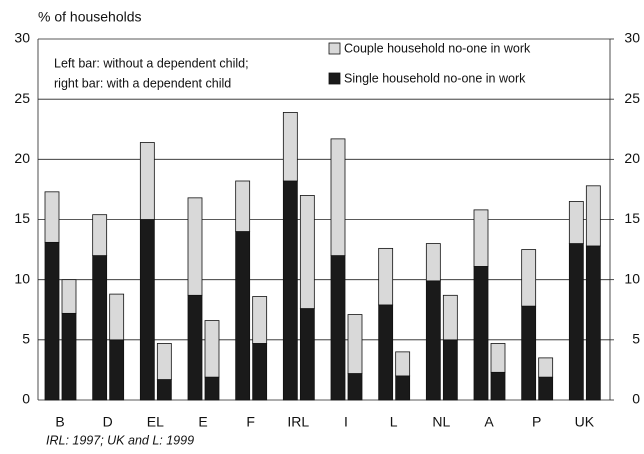 The width and height of the screenshot is (644, 454). What do you see at coordinates (636, 399) in the screenshot?
I see `y2-tick-label: 0` at bounding box center [636, 399].